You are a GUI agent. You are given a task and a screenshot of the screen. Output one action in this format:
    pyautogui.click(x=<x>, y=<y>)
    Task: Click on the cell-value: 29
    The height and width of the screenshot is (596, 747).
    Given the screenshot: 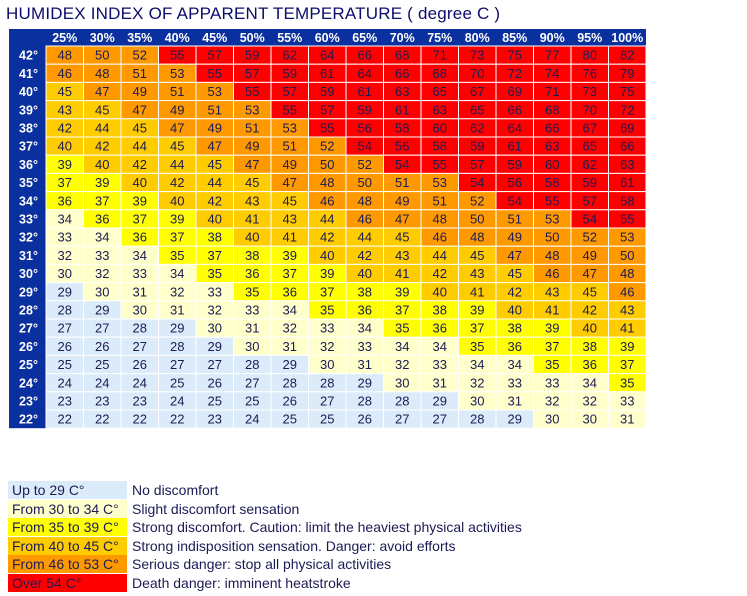 What is the action you would take?
    pyautogui.click(x=365, y=382)
    